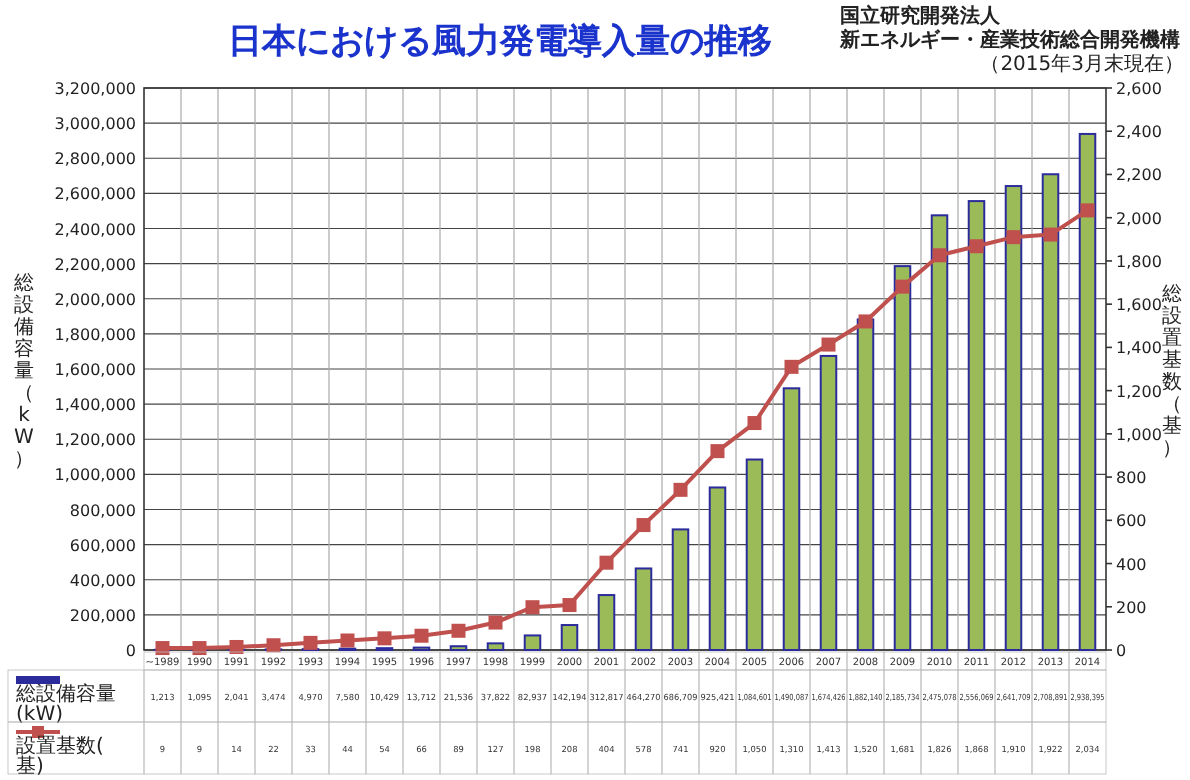 The height and width of the screenshot is (780, 1190). I want to click on y-tick-label: 2,200,000, so click(95, 264).